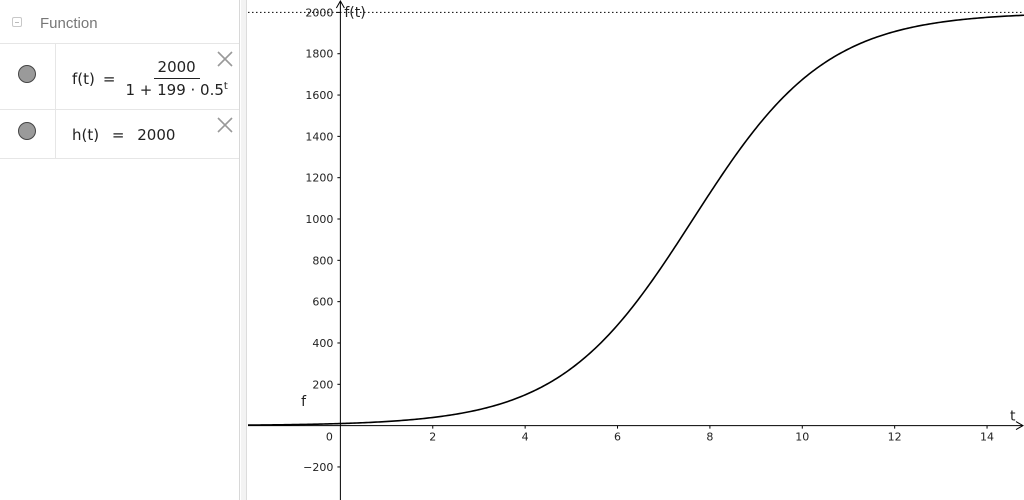  What do you see at coordinates (322, 343) in the screenshot?
I see `y-tick-label: 400` at bounding box center [322, 343].